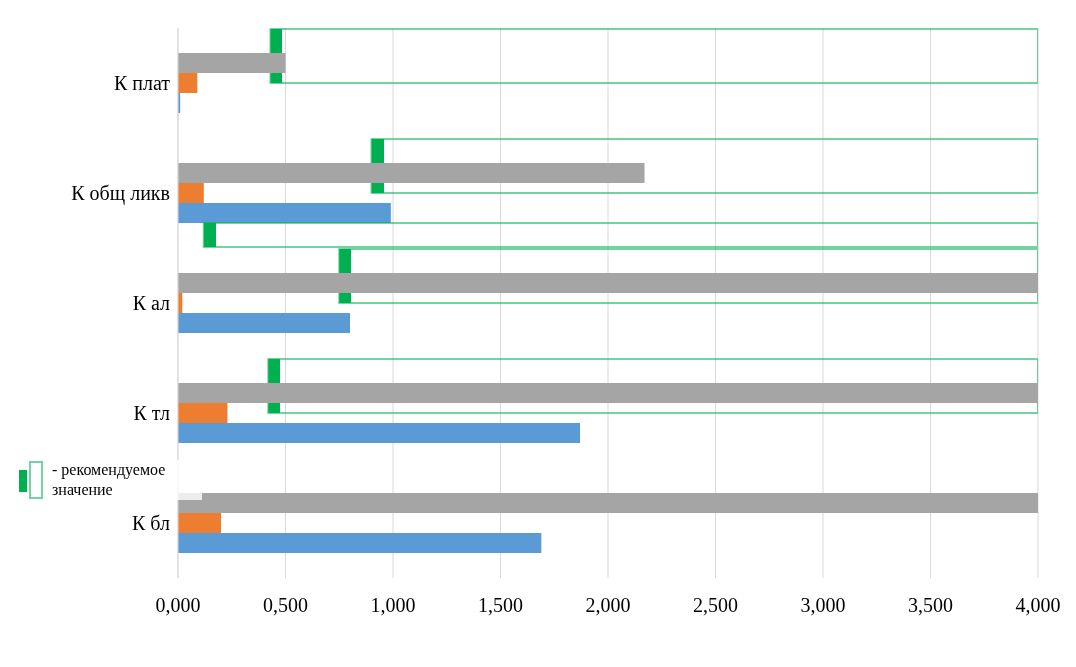 The image size is (1076, 667). What do you see at coordinates (930, 605) in the screenshot?
I see `x-tick-label: 3,500` at bounding box center [930, 605].